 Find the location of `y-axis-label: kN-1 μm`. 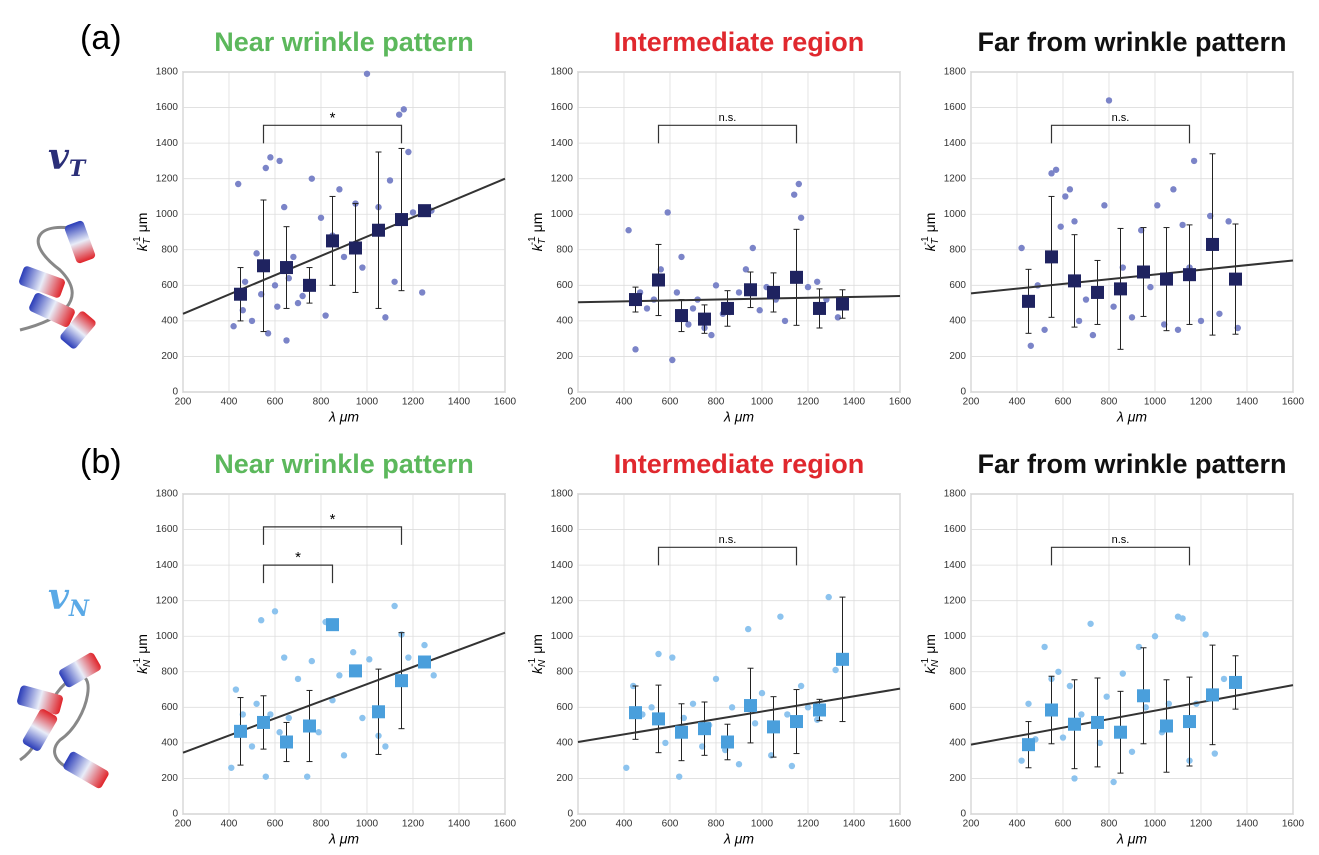

y-axis-label: kN-1 μm is located at coordinates (537, 654).